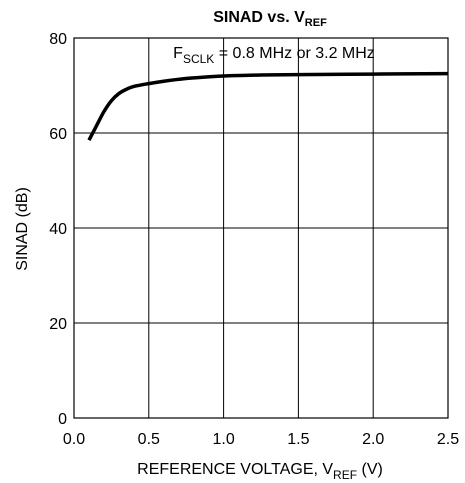  What do you see at coordinates (62, 419) in the screenshot?
I see `y-tick-label: 0` at bounding box center [62, 419].